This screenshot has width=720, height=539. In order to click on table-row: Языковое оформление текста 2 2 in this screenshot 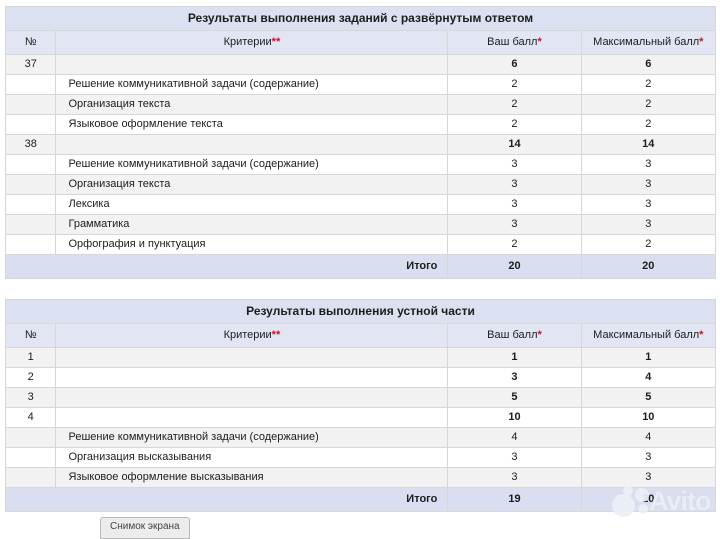, I will do `click(360, 124)`.